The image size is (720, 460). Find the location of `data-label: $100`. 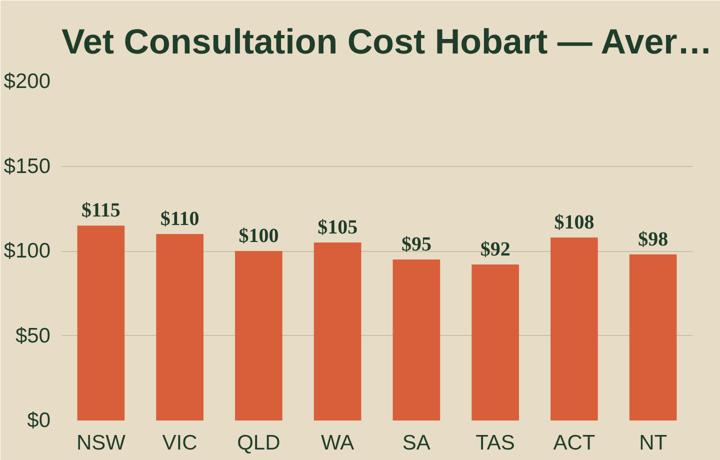

data-label: $100 is located at coordinates (258, 236).